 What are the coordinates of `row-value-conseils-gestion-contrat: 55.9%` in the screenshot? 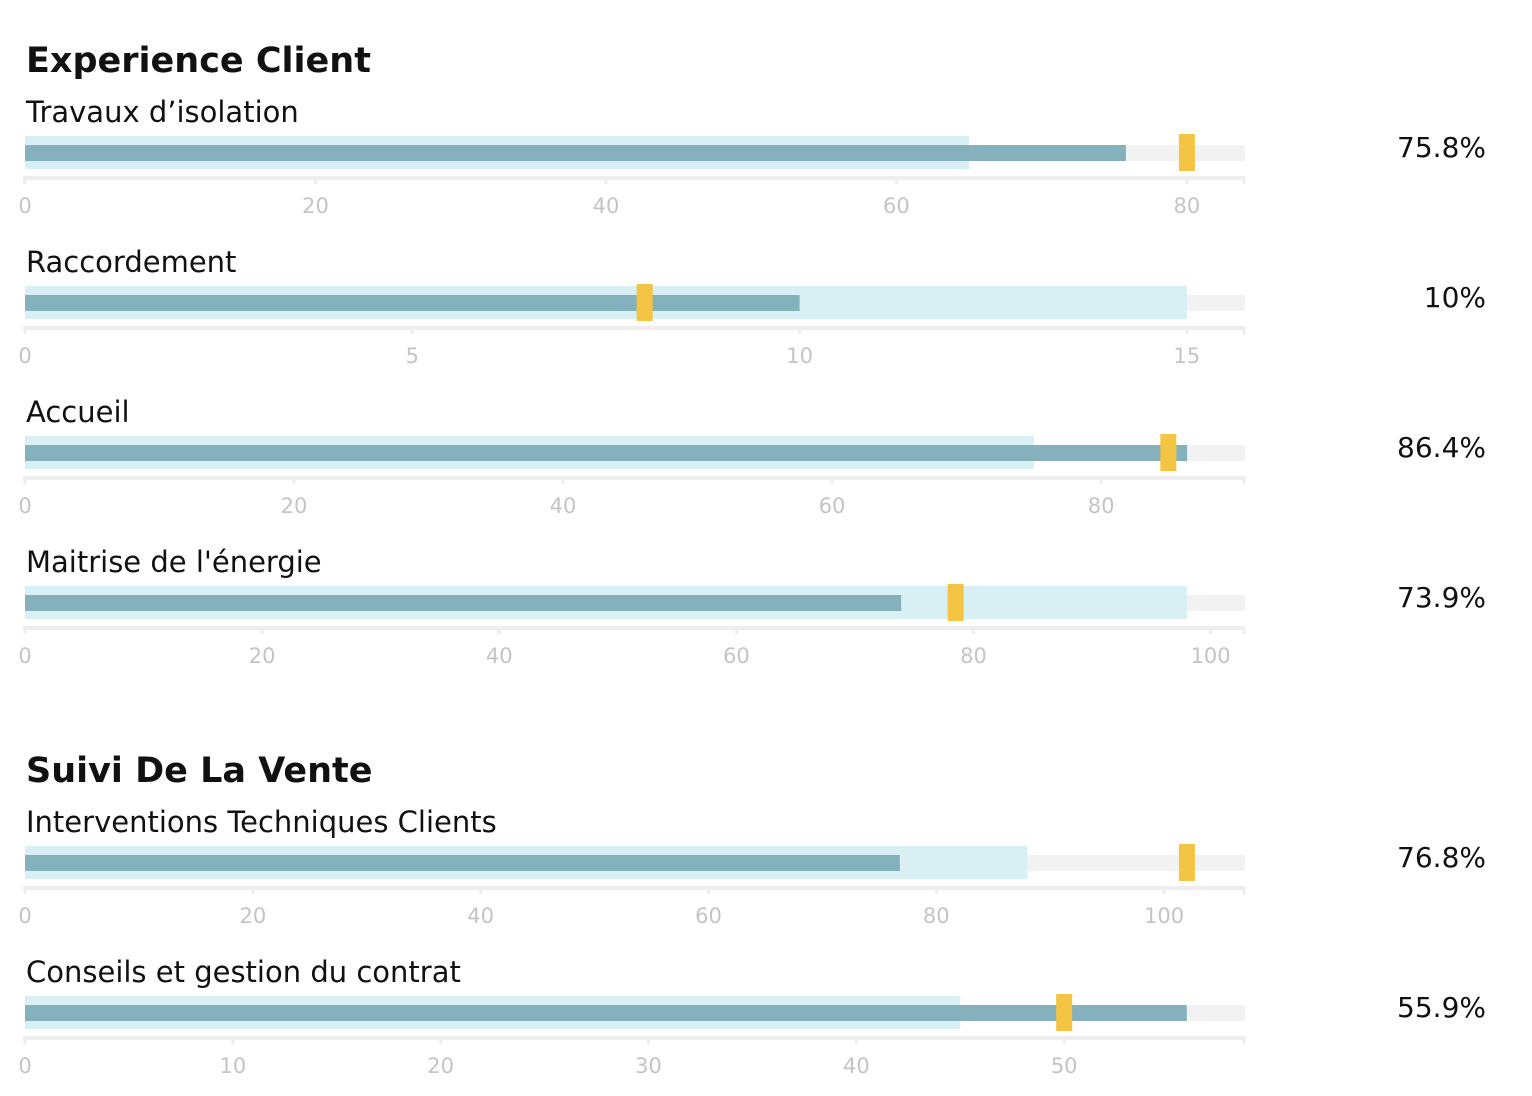 It's located at (1441, 1007).